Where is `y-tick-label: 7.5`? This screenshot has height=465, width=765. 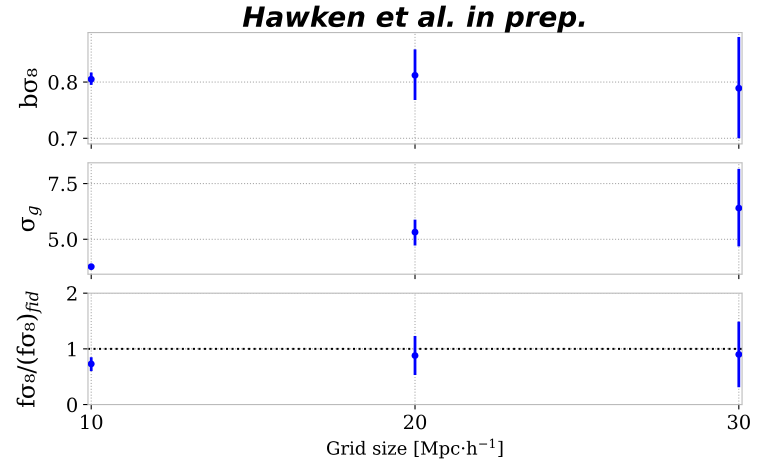
y-tick-label: 7.5 is located at coordinates (62, 184).